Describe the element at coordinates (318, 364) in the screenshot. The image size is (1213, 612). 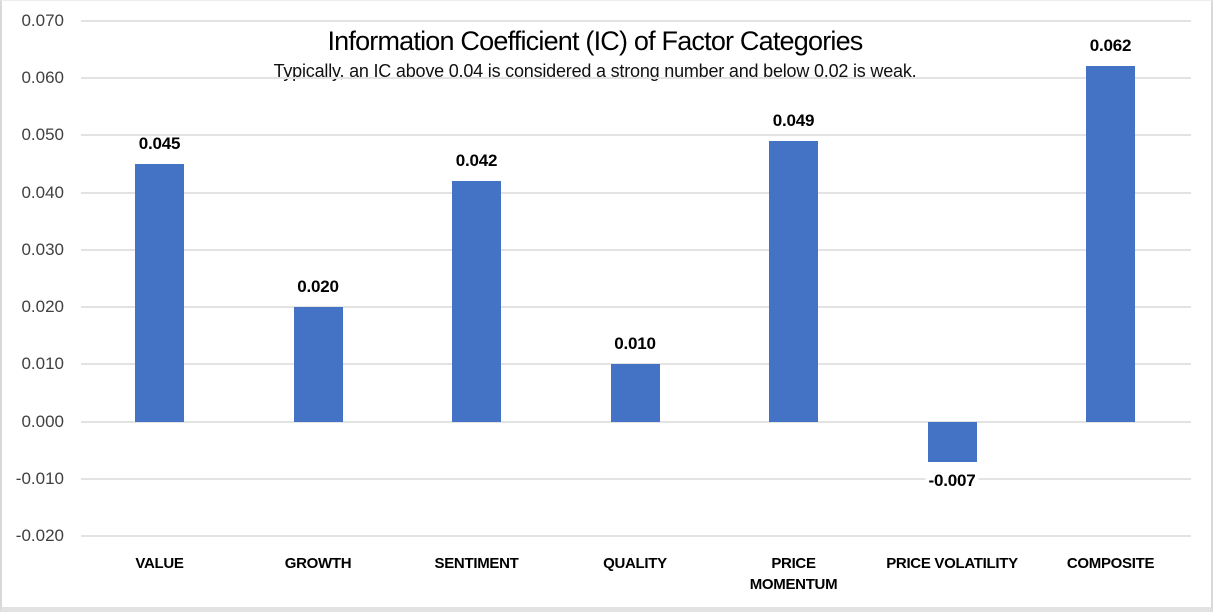
I see `bar-growth` at that location.